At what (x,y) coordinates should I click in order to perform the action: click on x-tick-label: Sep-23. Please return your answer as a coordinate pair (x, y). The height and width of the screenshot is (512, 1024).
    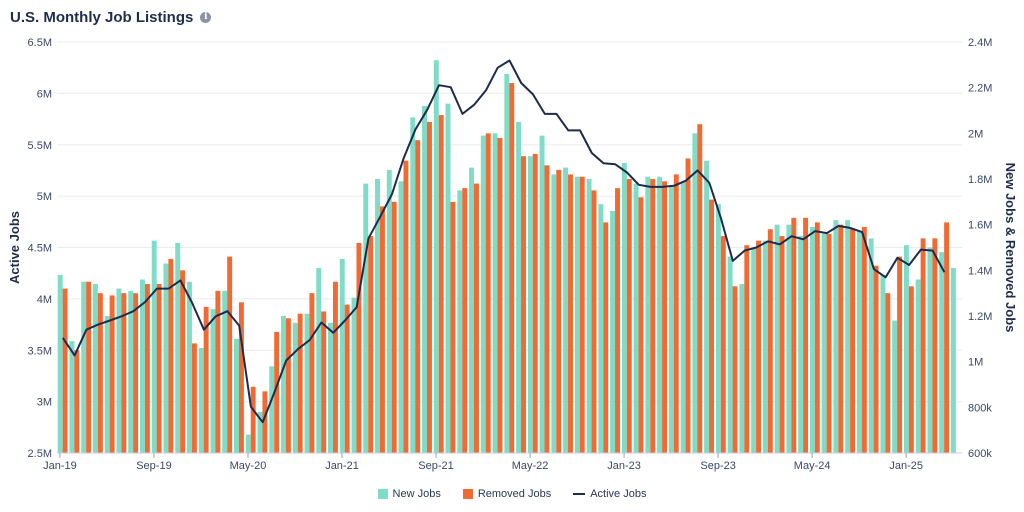
    Looking at the image, I should click on (717, 466).